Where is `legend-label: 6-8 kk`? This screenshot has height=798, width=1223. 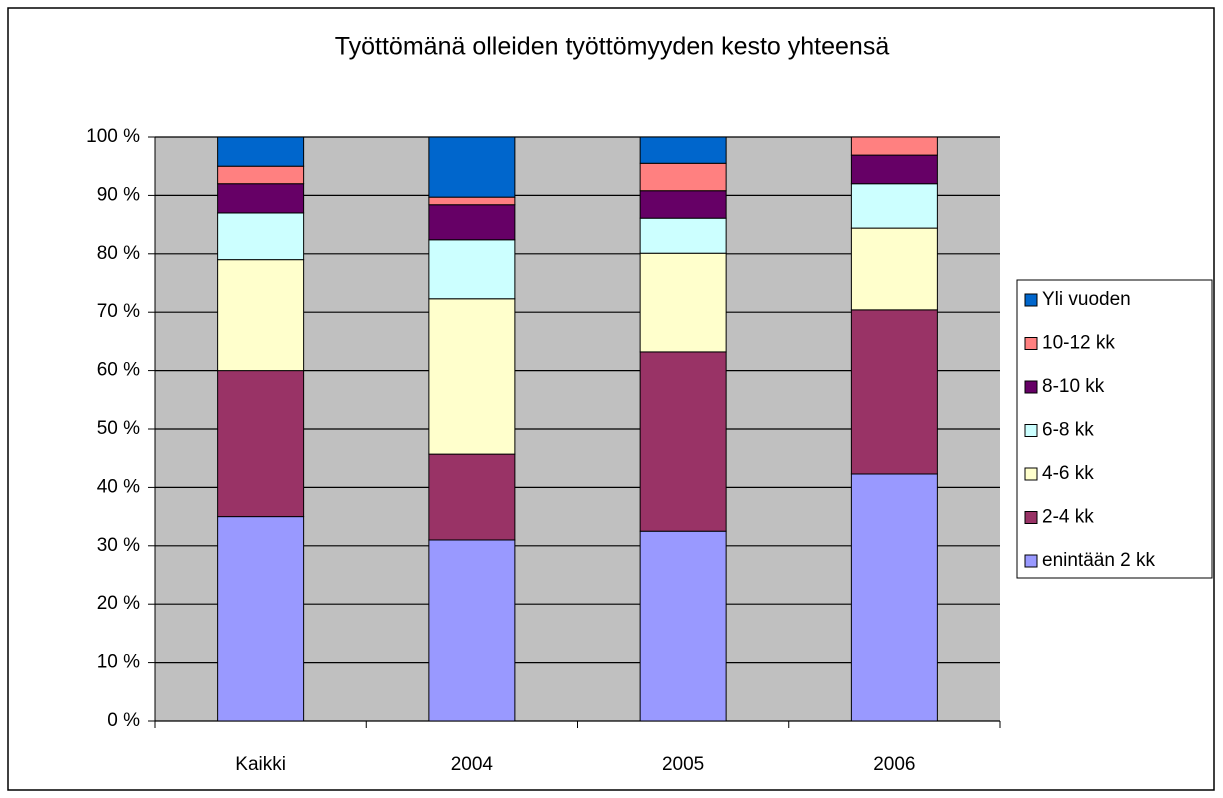 legend-label: 6-8 kk is located at coordinates (1068, 430).